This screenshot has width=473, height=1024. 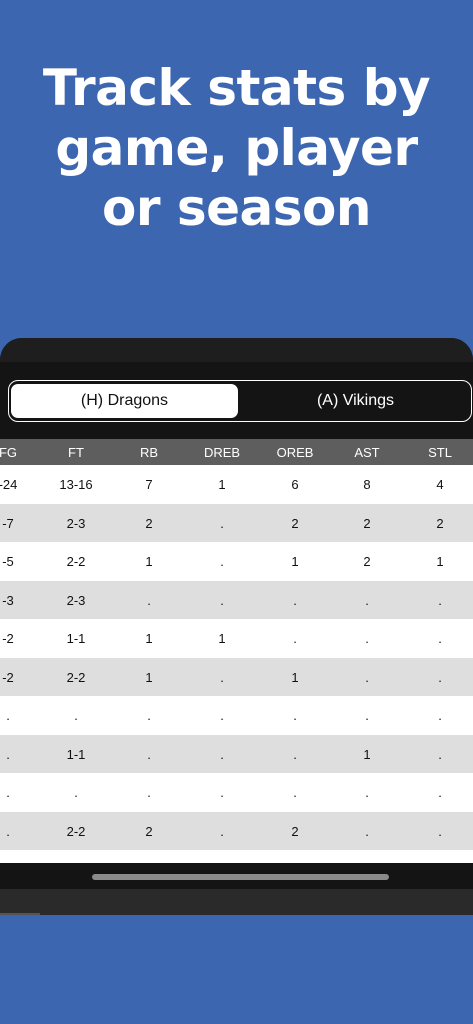 What do you see at coordinates (236, 522) in the screenshot?
I see `table-row: -7 2-3 2. 2 2 2` at bounding box center [236, 522].